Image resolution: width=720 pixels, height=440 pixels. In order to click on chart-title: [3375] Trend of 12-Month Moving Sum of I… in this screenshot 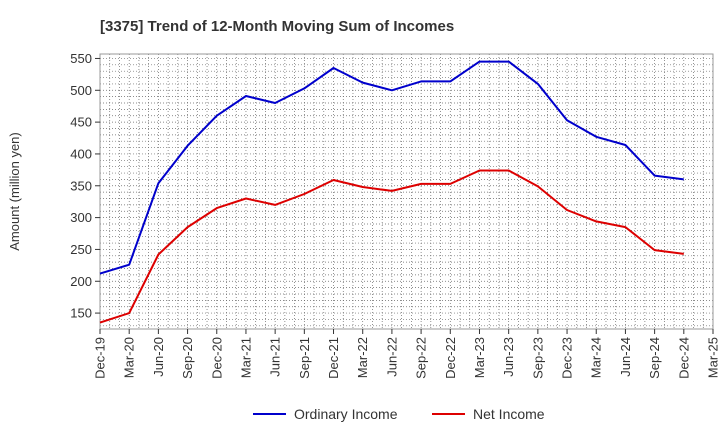, I will do `click(277, 26)`.